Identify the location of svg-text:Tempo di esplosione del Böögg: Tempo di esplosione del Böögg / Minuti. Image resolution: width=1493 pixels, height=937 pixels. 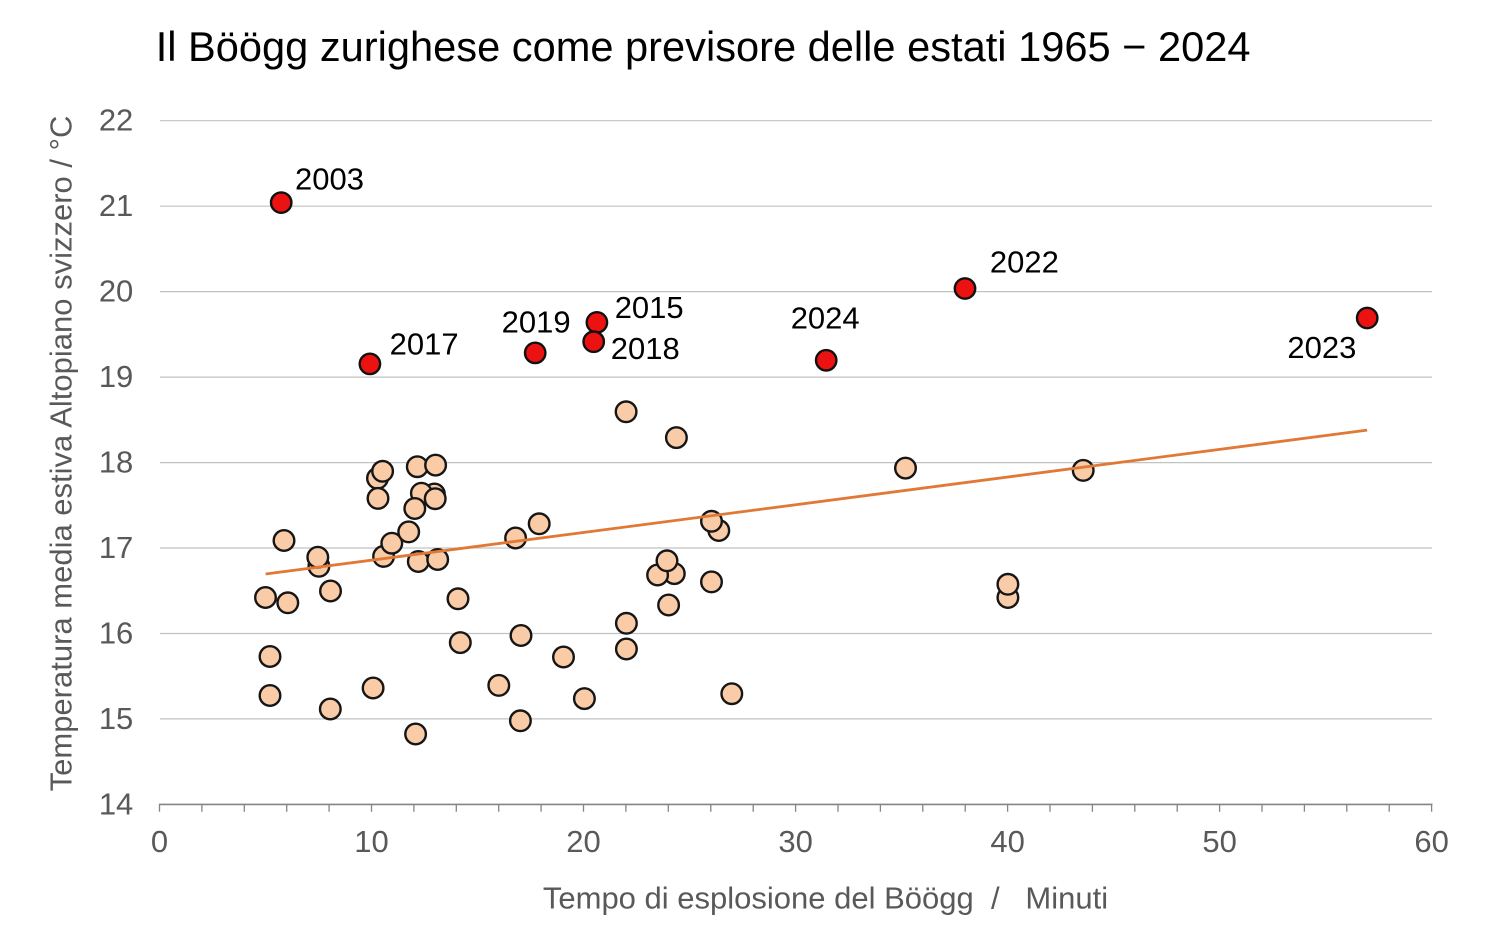
(825, 898).